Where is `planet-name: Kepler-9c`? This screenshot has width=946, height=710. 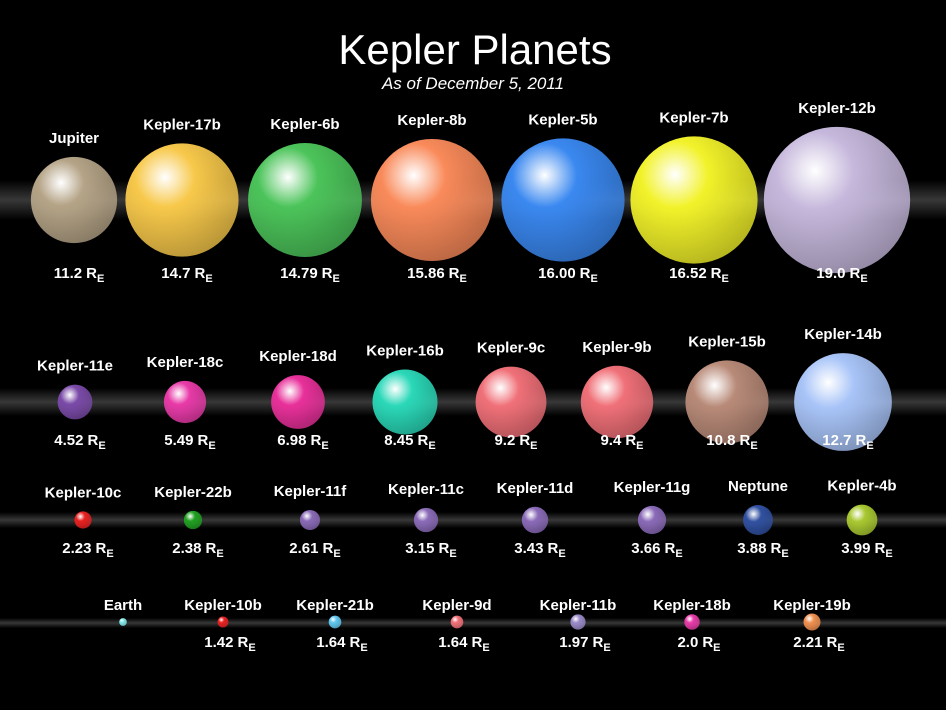 planet-name: Kepler-9c is located at coordinates (511, 348).